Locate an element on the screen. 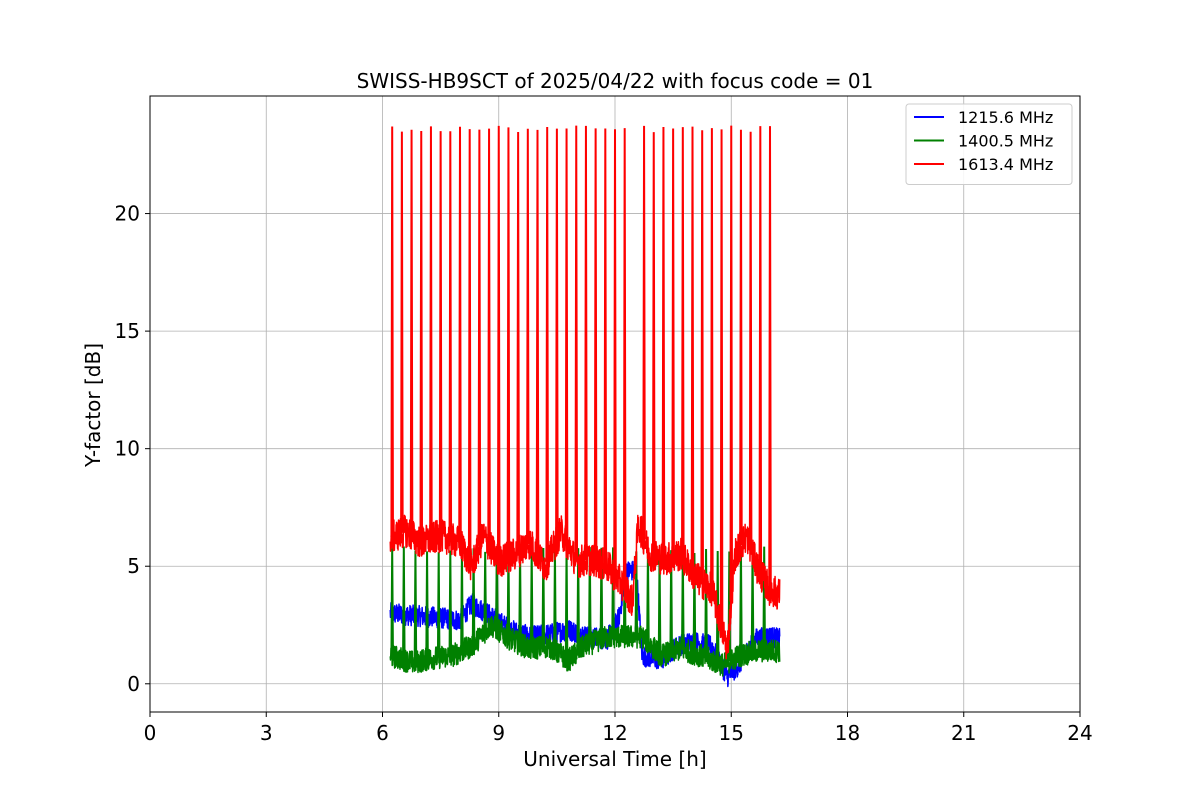  legend-label: 1613.4 MHz is located at coordinates (1005, 164).